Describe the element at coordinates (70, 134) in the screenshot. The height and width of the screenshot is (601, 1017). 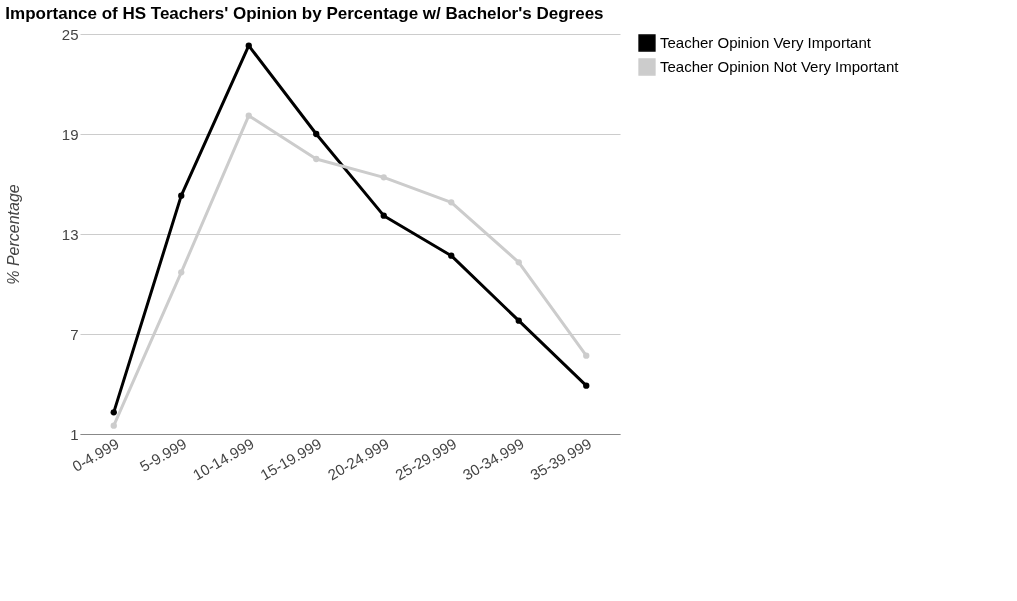
I see `y-tick-label: 19` at that location.